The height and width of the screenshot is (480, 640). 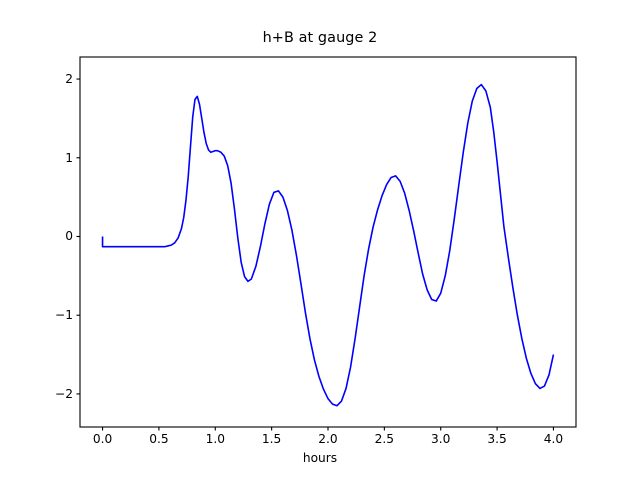 What do you see at coordinates (215, 439) in the screenshot?
I see `x-tick-label: 1.0` at bounding box center [215, 439].